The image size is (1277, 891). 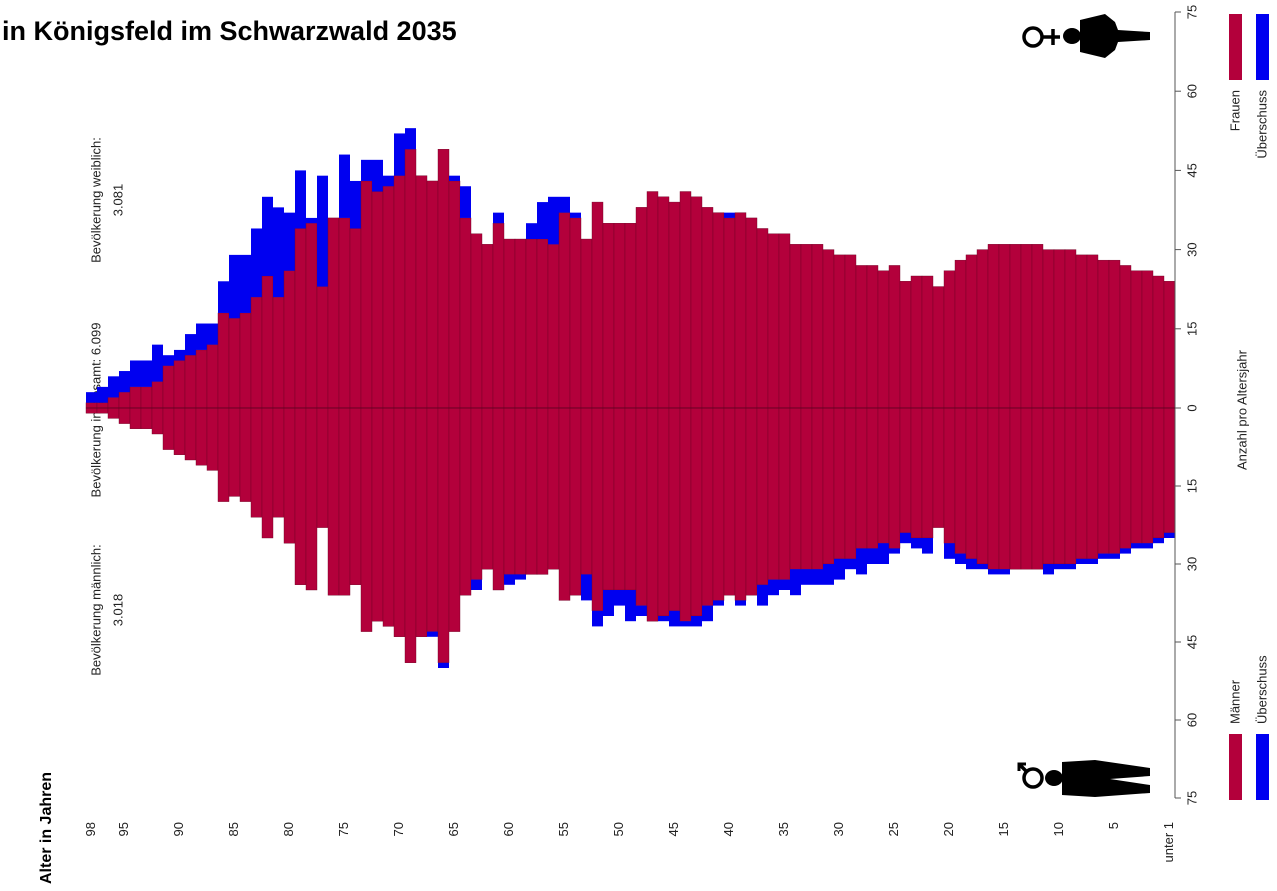 What do you see at coordinates (1191, 720) in the screenshot?
I see `y2-tick-label: 60` at bounding box center [1191, 720].